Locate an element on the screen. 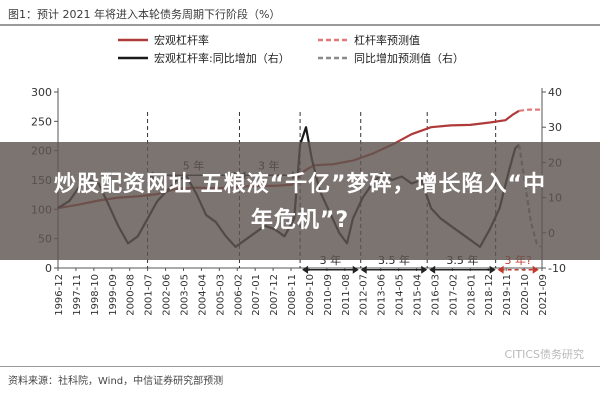  x-tick-label: 2018-12 is located at coordinates (489, 295).